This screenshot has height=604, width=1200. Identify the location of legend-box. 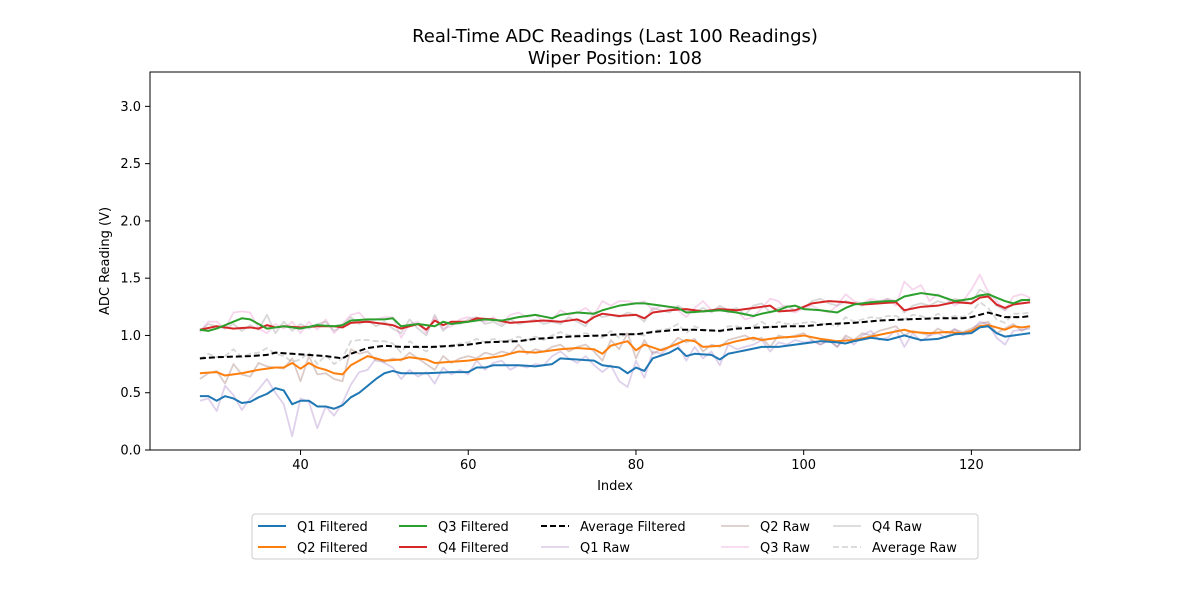
(615, 536).